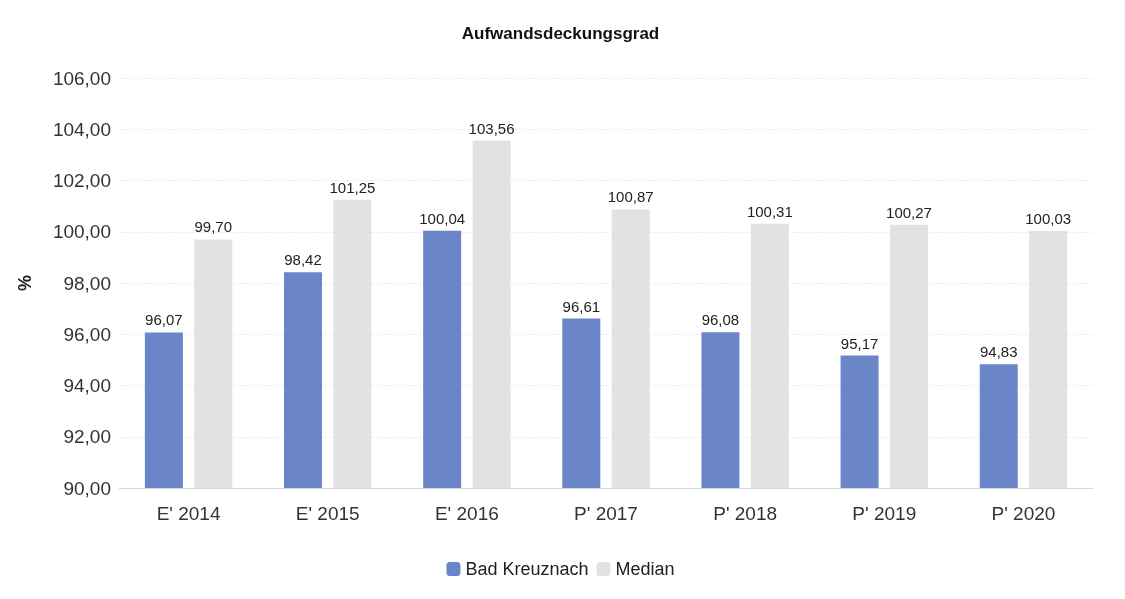 This screenshot has height=599, width=1125. Describe the element at coordinates (188, 513) in the screenshot. I see `x-tick-label: E' 2014` at that location.